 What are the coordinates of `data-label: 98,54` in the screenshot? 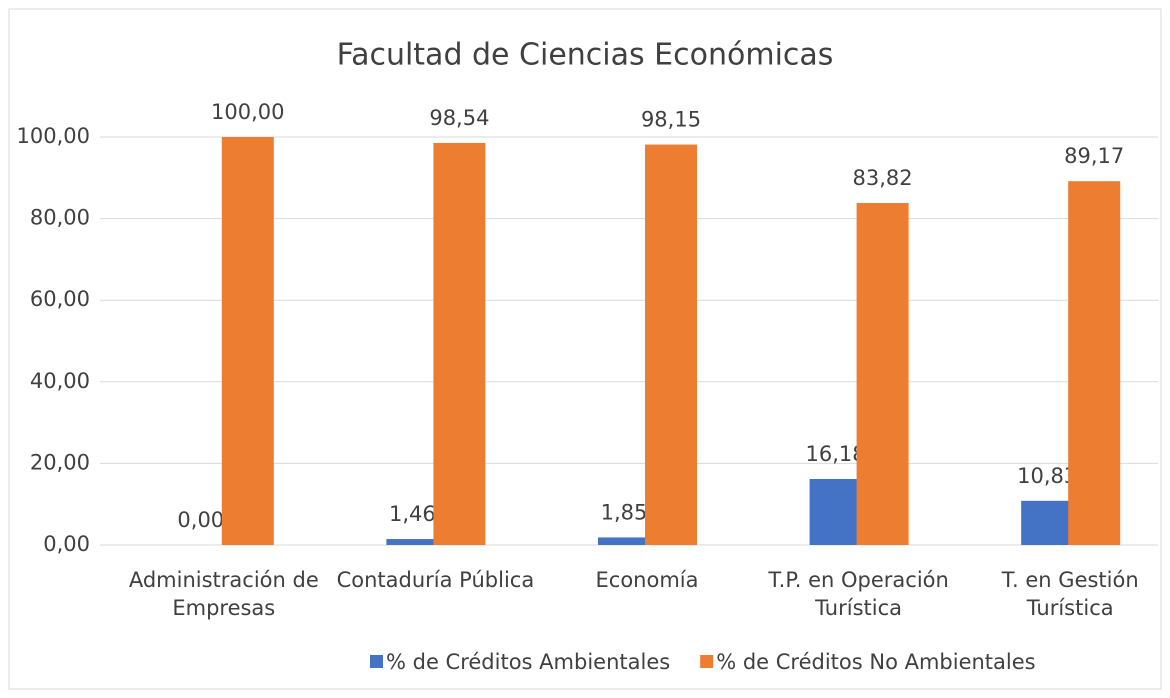 It's located at (459, 118).